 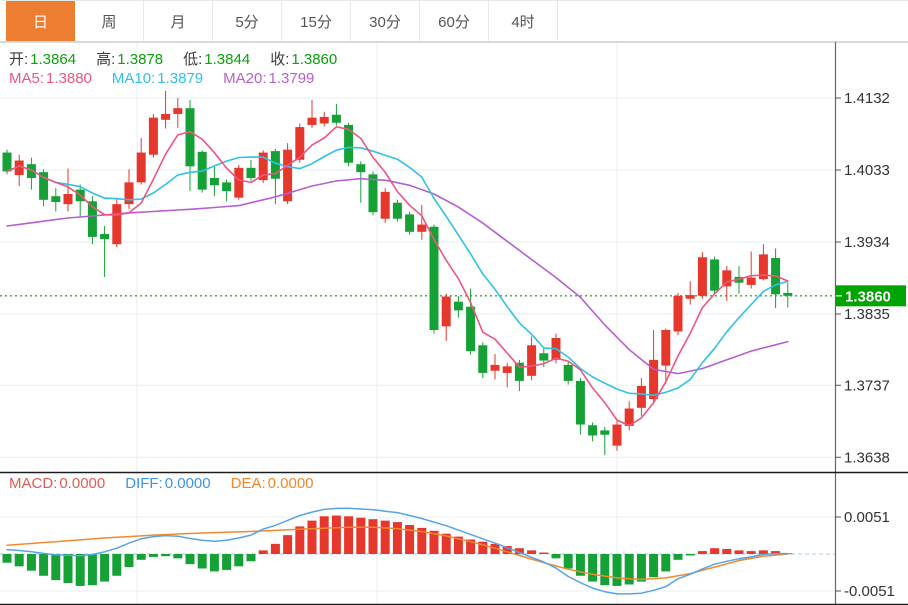 What do you see at coordinates (865, 554) in the screenshot?
I see `macd-axis-labels: 0.0051 -0.0051` at bounding box center [865, 554].